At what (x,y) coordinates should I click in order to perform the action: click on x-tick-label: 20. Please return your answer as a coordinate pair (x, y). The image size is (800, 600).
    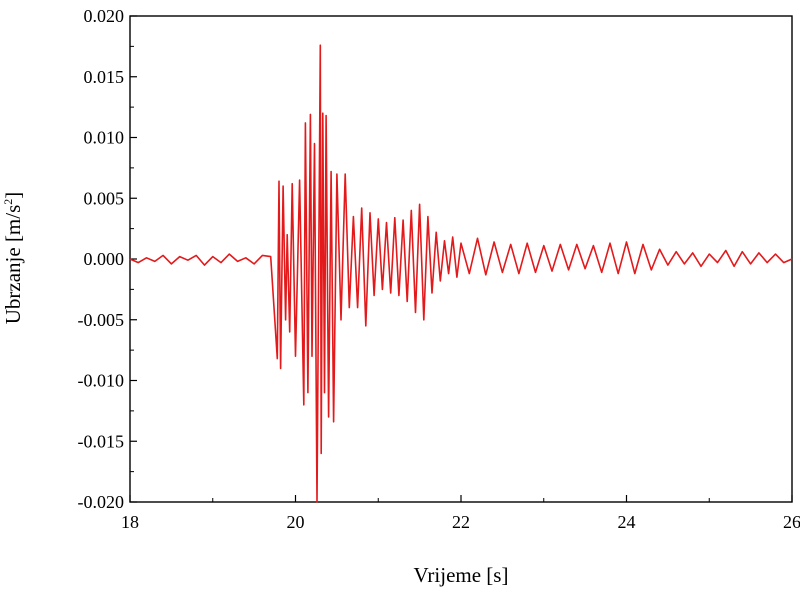
    Looking at the image, I should click on (296, 522).